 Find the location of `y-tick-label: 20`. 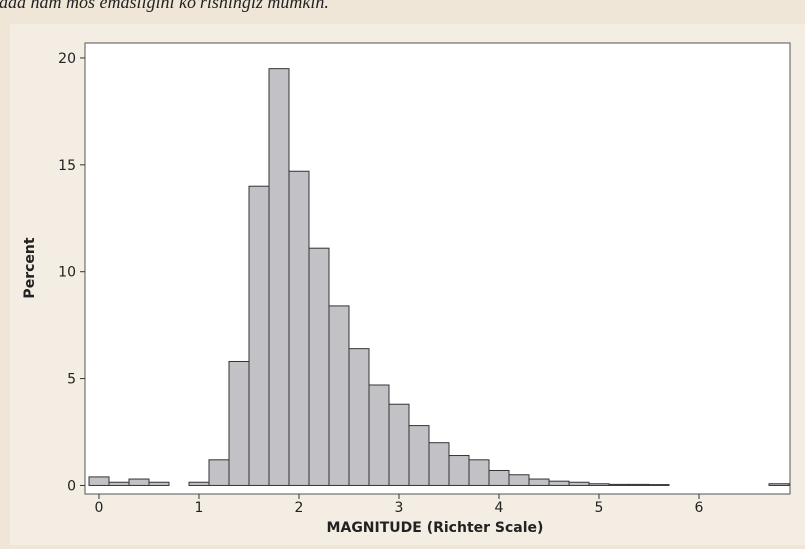

y-tick-label: 20 is located at coordinates (67, 59).